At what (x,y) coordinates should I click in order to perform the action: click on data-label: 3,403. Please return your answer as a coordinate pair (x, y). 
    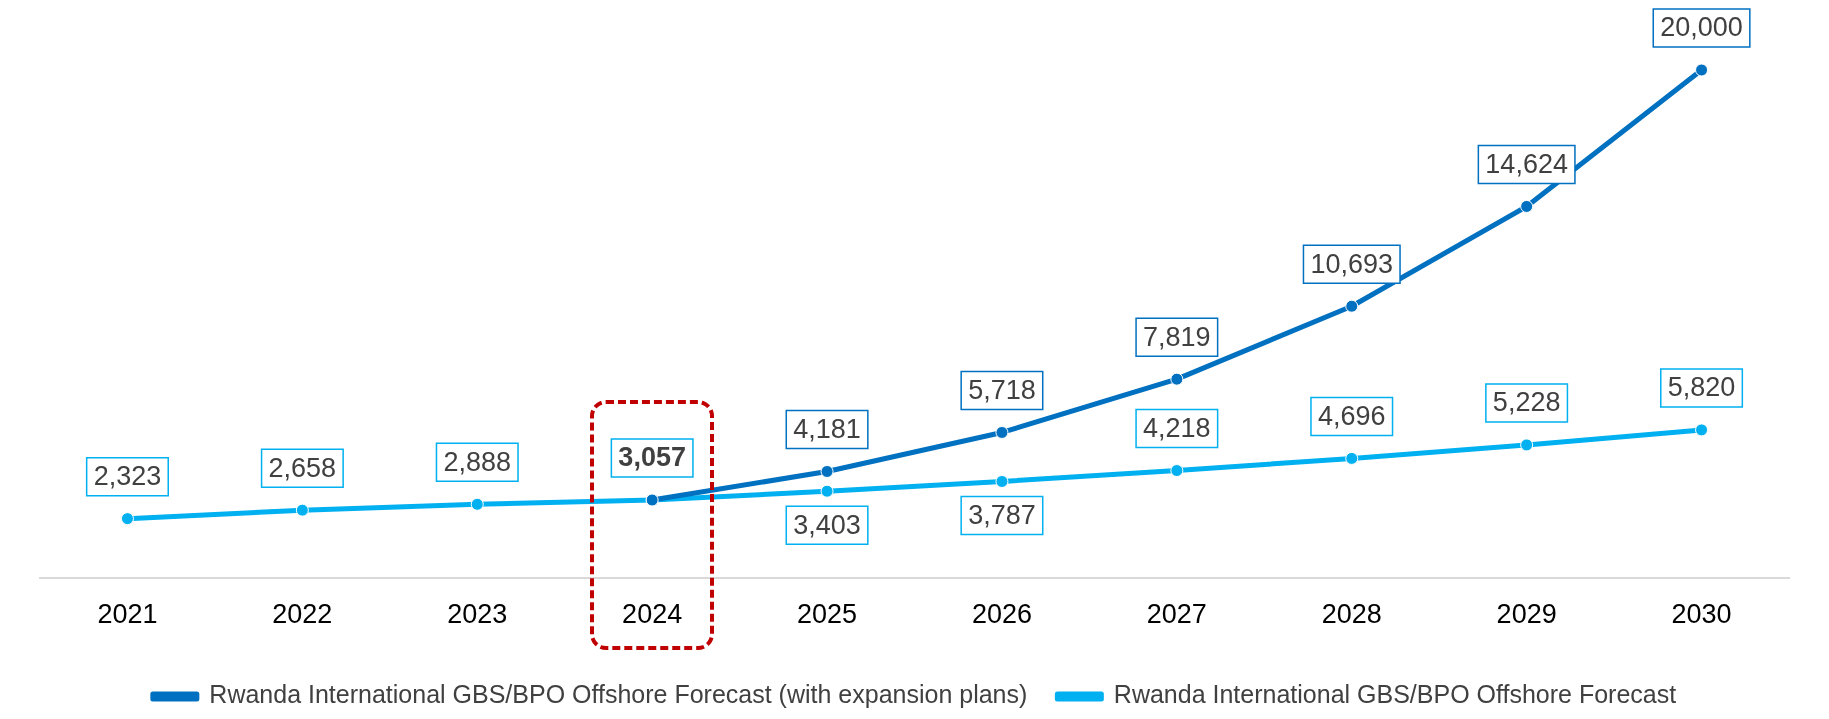
    Looking at the image, I should click on (827, 524).